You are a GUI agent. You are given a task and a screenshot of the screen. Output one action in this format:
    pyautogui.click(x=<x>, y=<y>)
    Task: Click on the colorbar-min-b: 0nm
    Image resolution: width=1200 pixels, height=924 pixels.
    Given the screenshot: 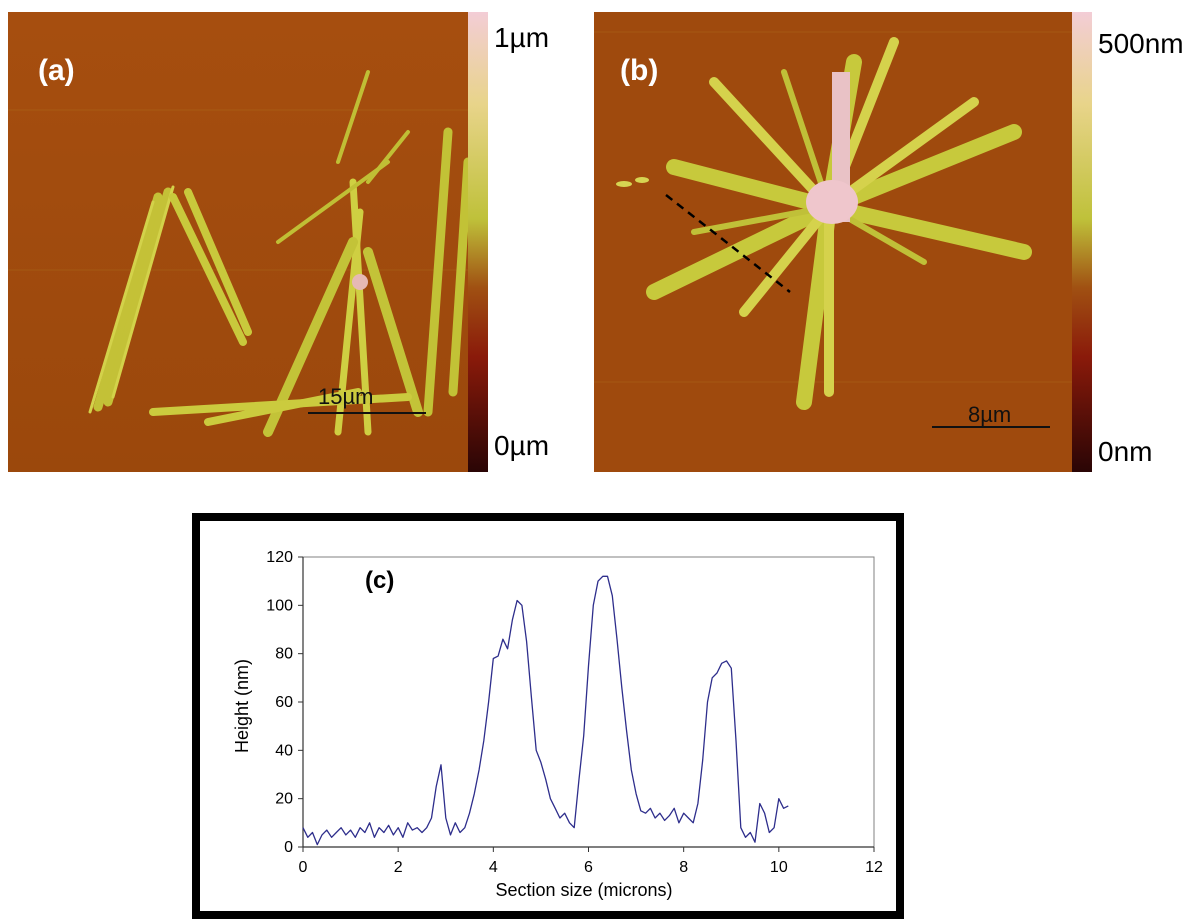 What is the action you would take?
    pyautogui.click(x=1125, y=451)
    